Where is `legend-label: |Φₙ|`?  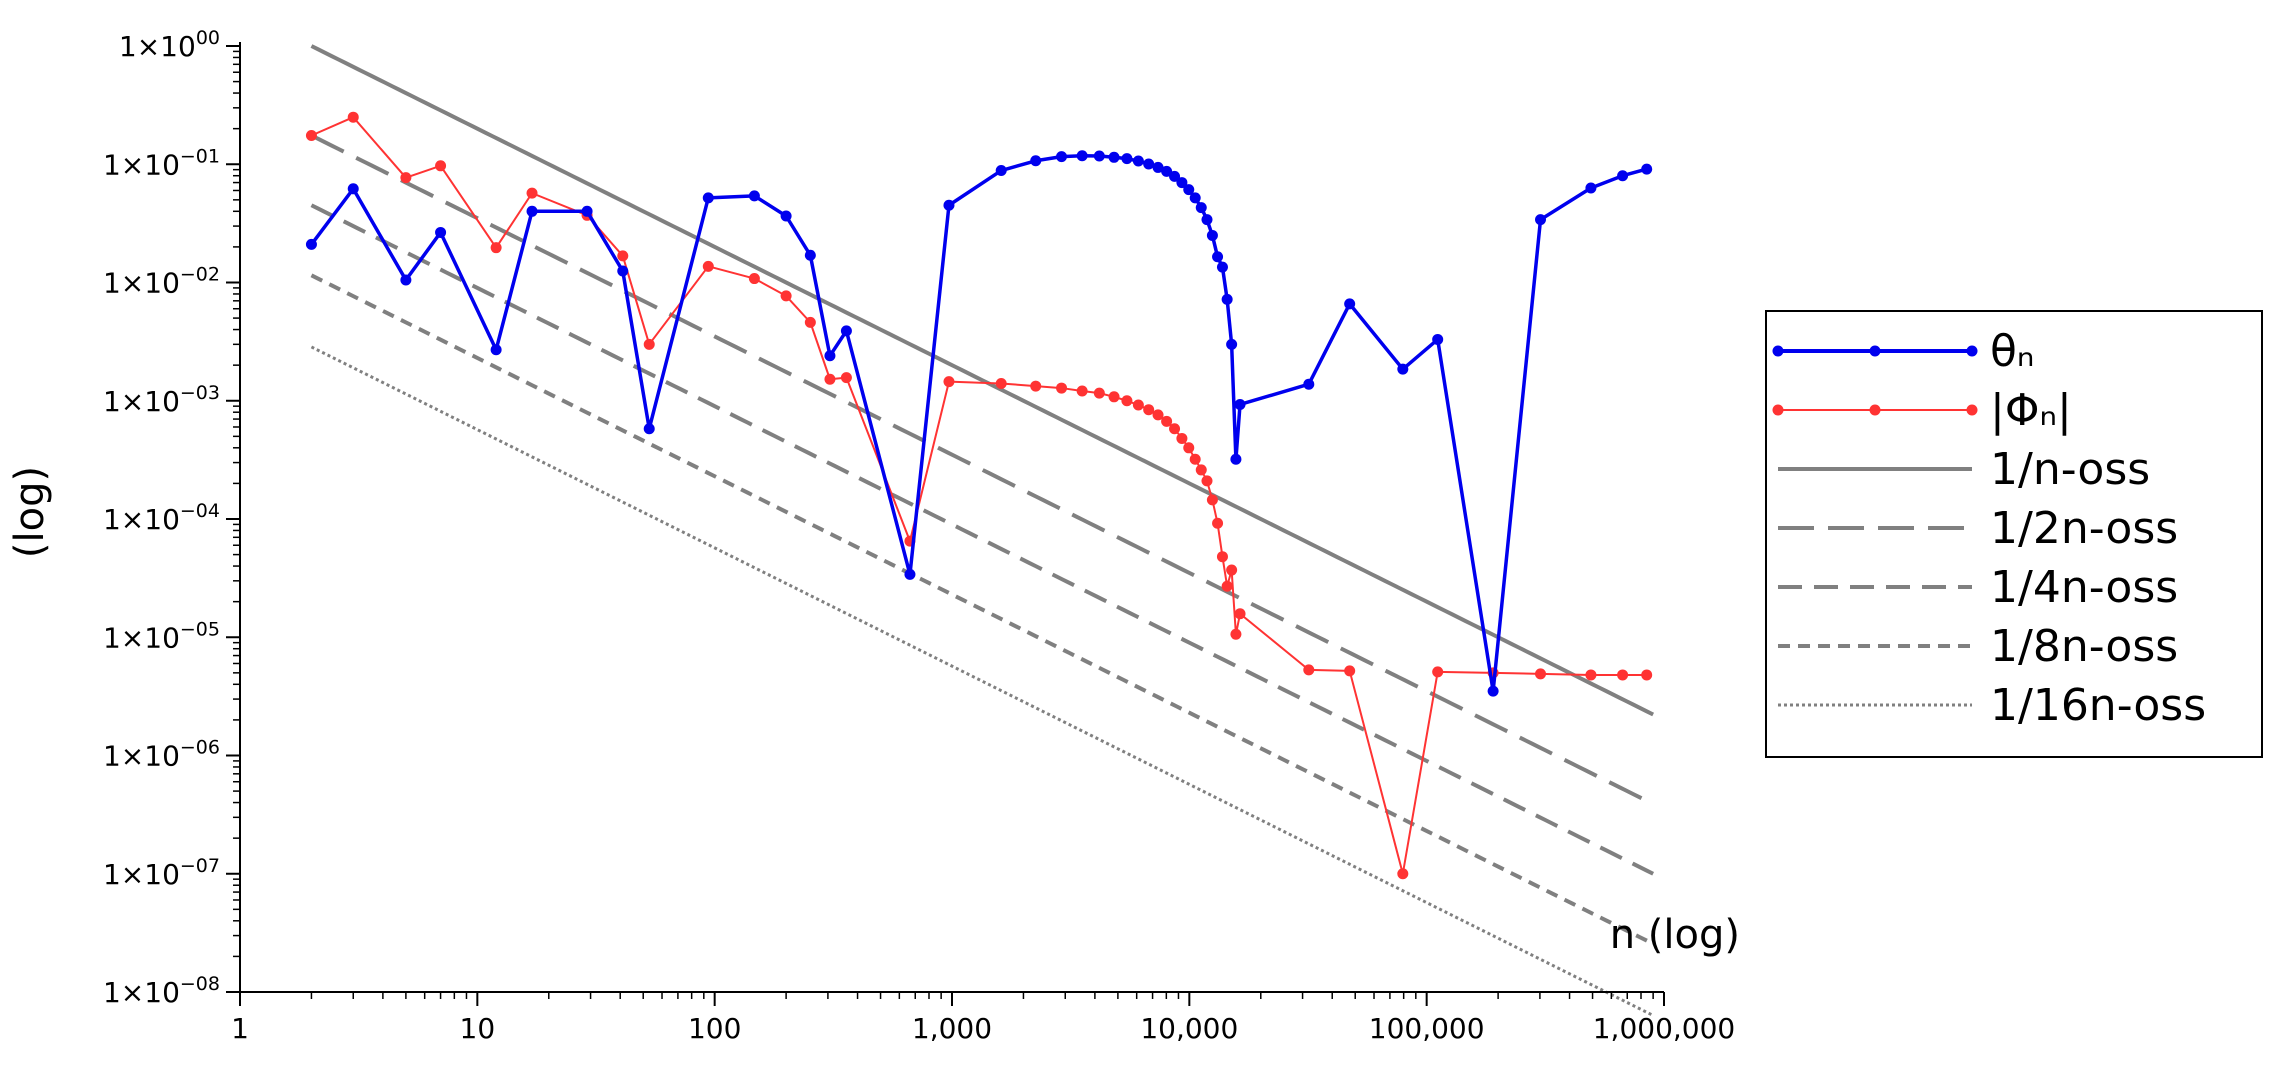 legend-label: |Φₙ| is located at coordinates (2031, 410).